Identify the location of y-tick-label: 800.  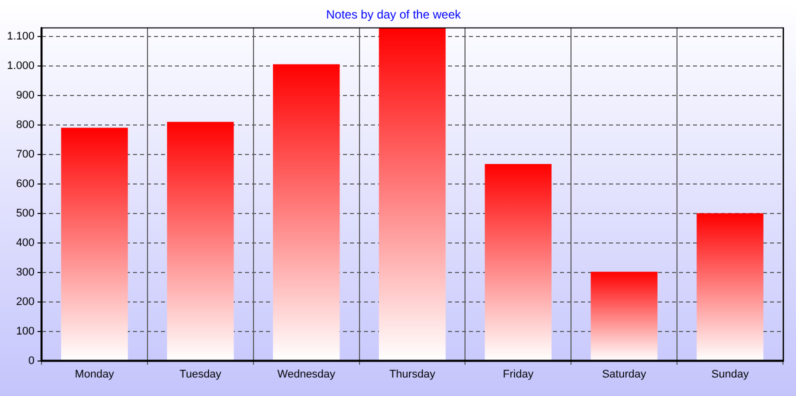
(25, 124).